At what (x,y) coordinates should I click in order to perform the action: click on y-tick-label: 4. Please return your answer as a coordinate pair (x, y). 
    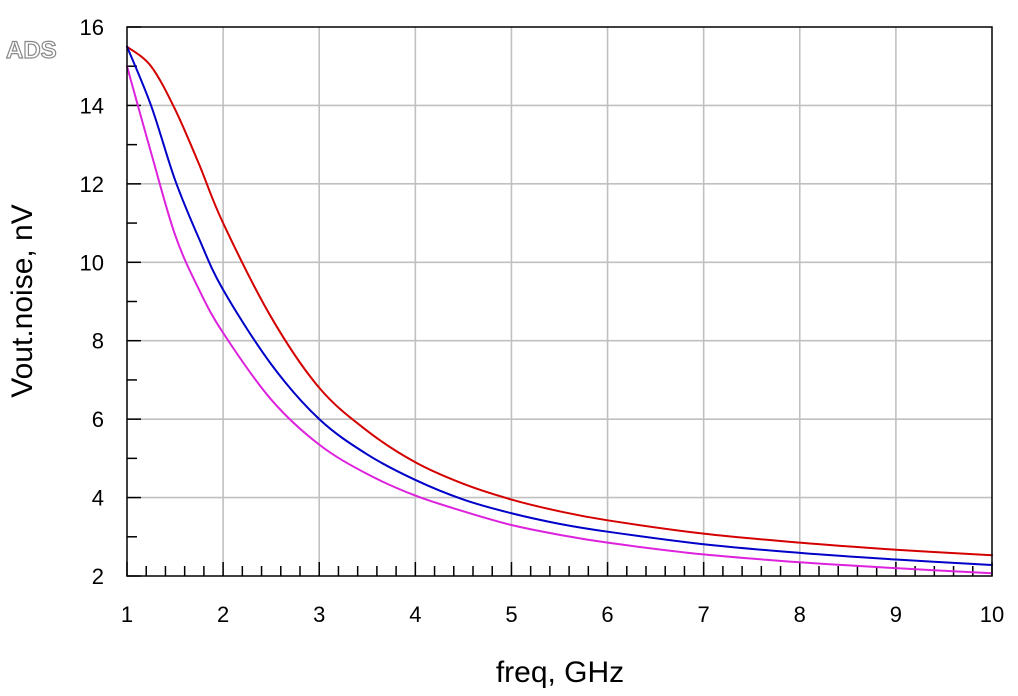
    Looking at the image, I should click on (98, 498).